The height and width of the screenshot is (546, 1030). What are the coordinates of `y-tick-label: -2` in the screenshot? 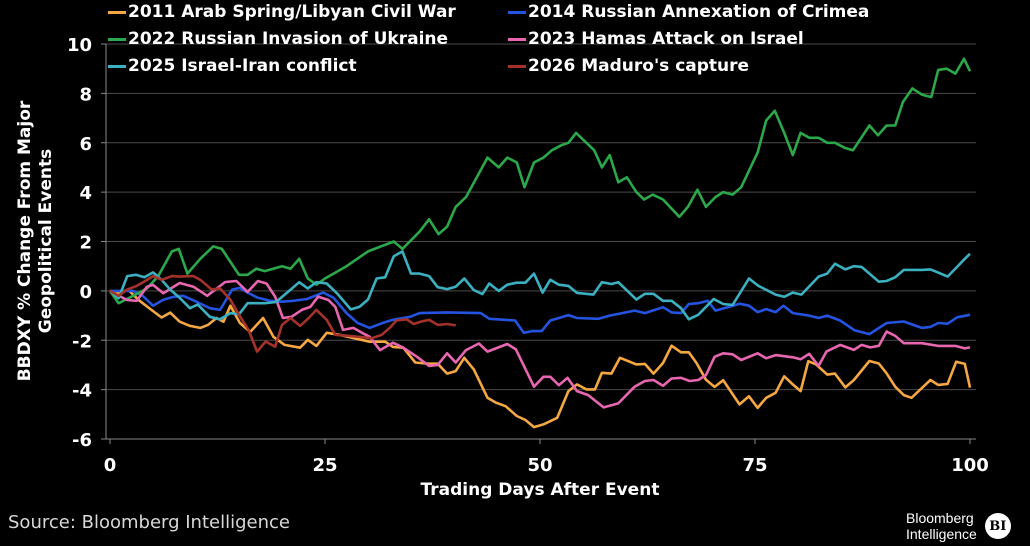 It's located at (82, 341).